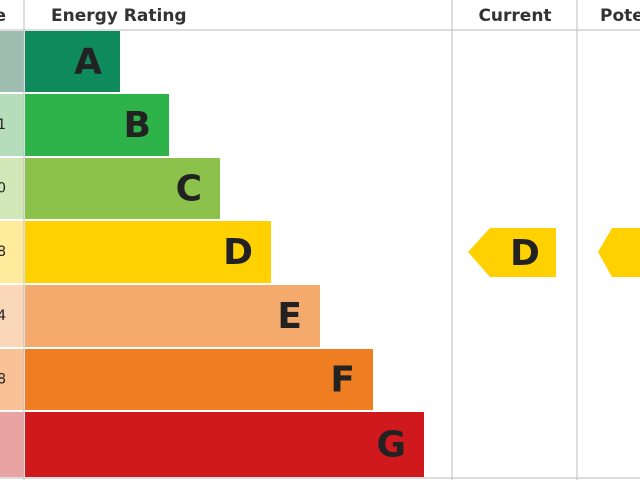 This screenshot has height=484, width=640. I want to click on score-header: e, so click(3, 16).